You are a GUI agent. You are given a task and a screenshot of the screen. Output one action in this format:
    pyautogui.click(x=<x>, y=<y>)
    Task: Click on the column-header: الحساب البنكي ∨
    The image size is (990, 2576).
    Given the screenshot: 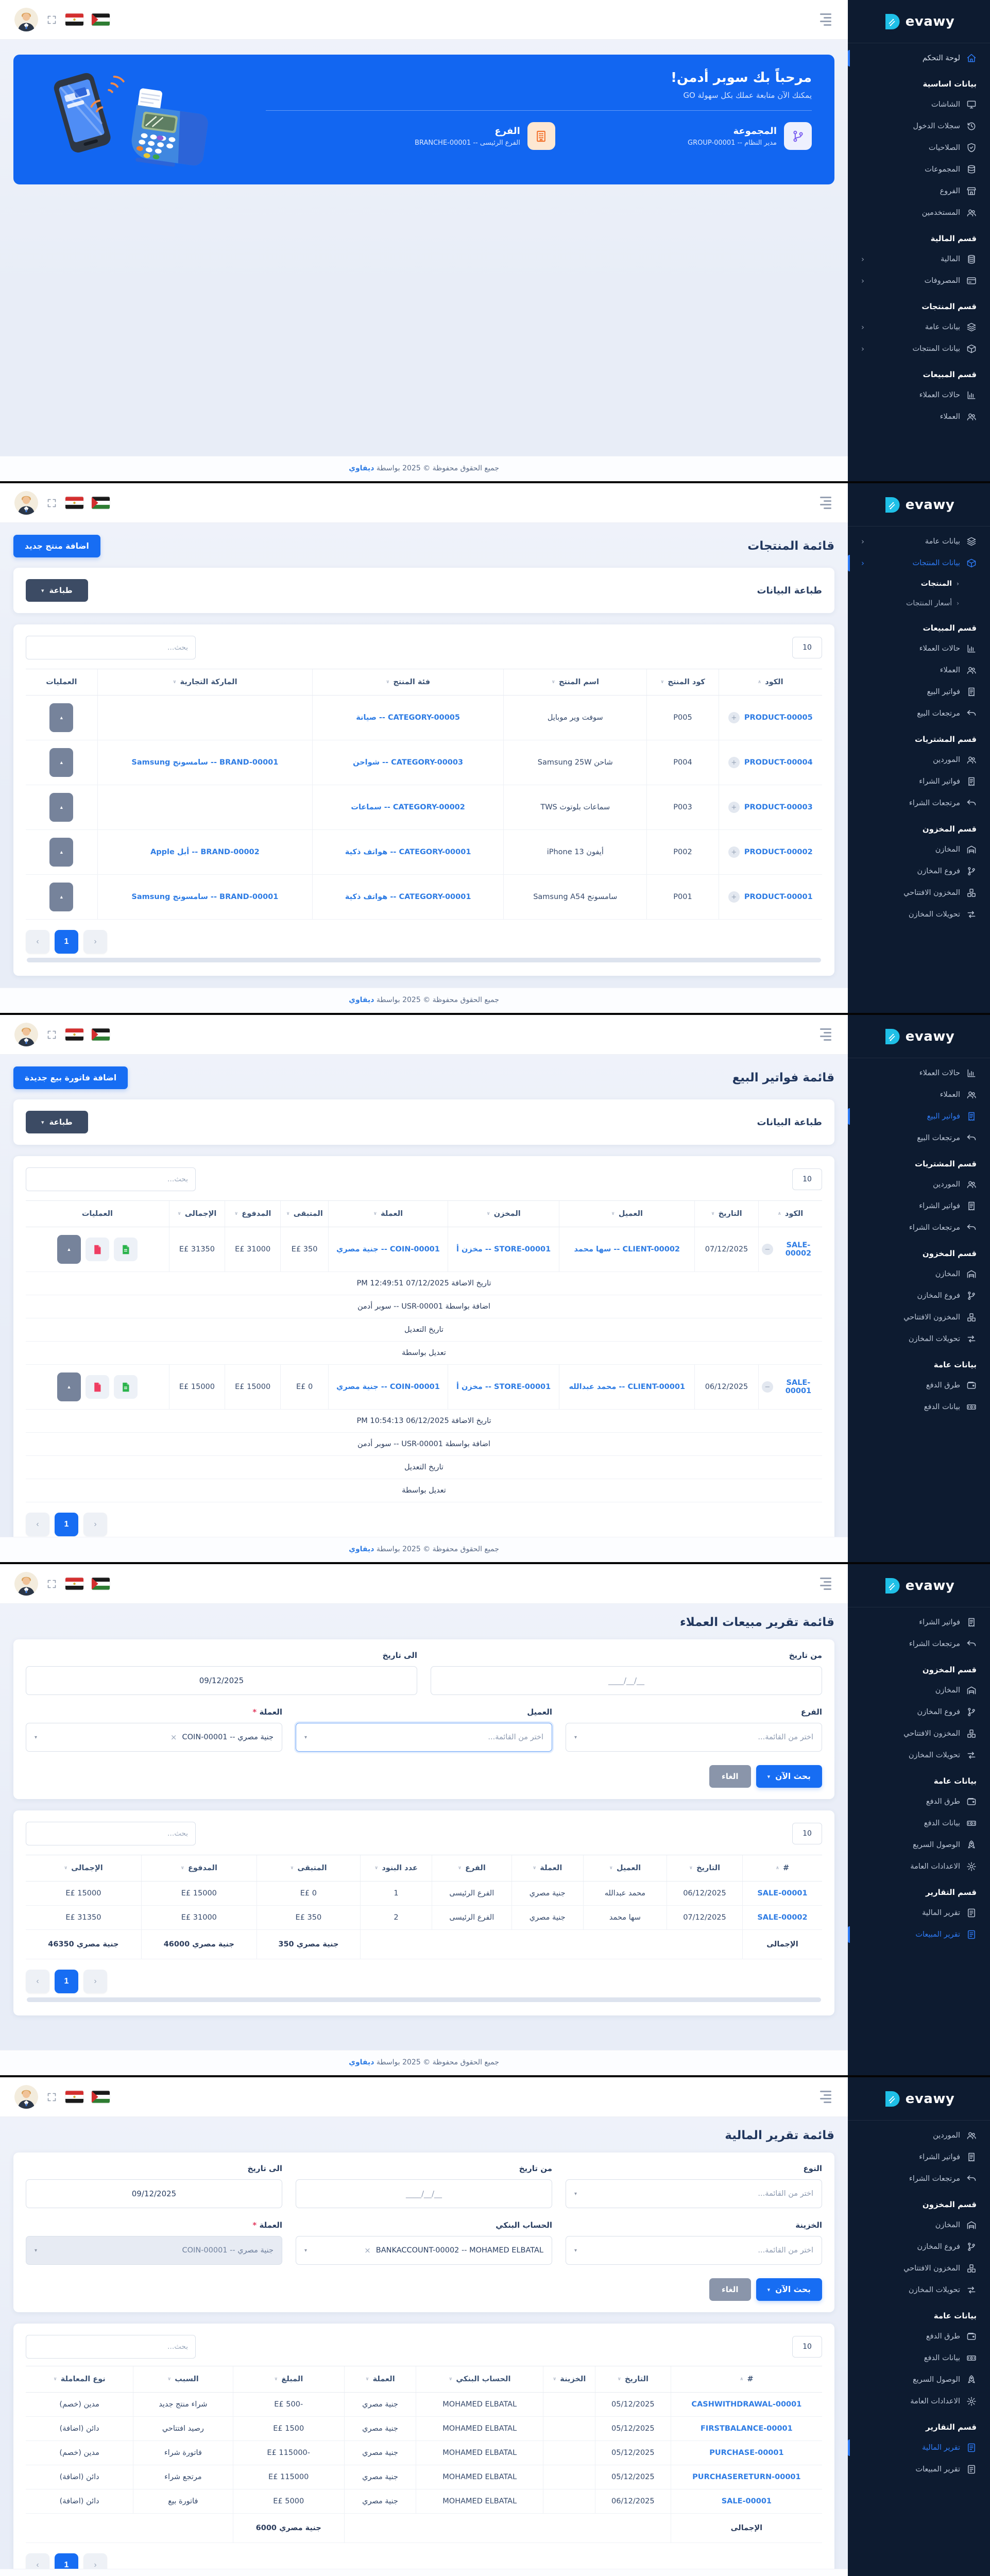 What is the action you would take?
    pyautogui.click(x=480, y=2379)
    